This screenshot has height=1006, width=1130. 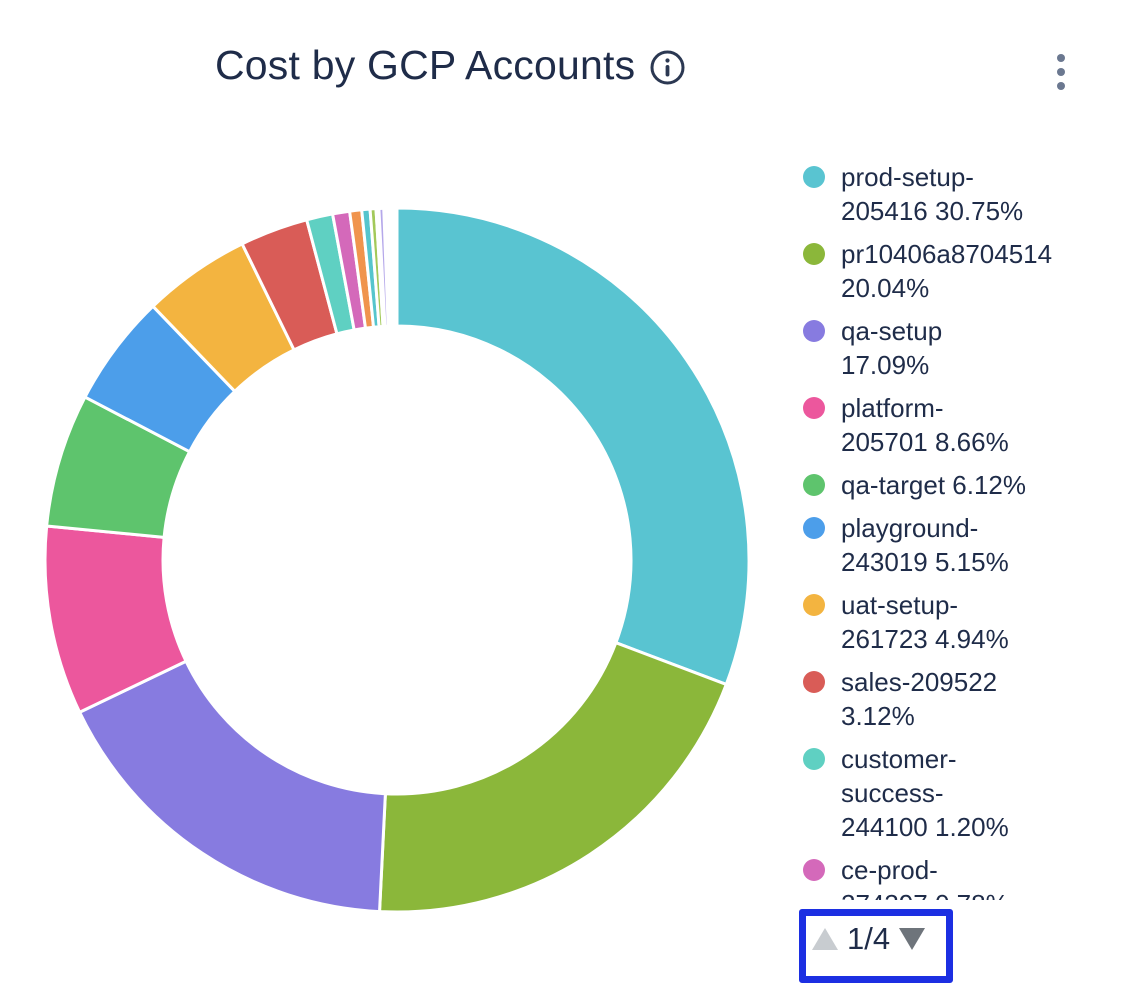 I want to click on legend-item-label: ce-prod- 274397 0.78%, so click(x=925, y=877).